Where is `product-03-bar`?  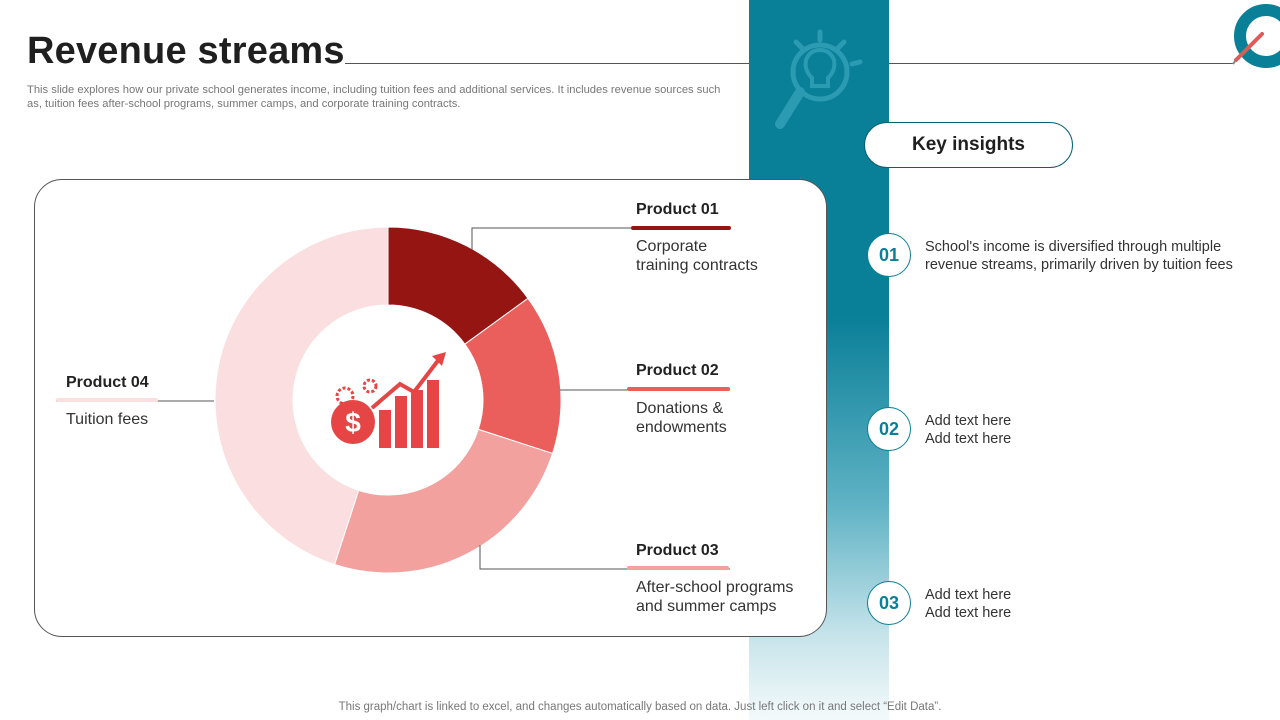 product-03-bar is located at coordinates (678, 568).